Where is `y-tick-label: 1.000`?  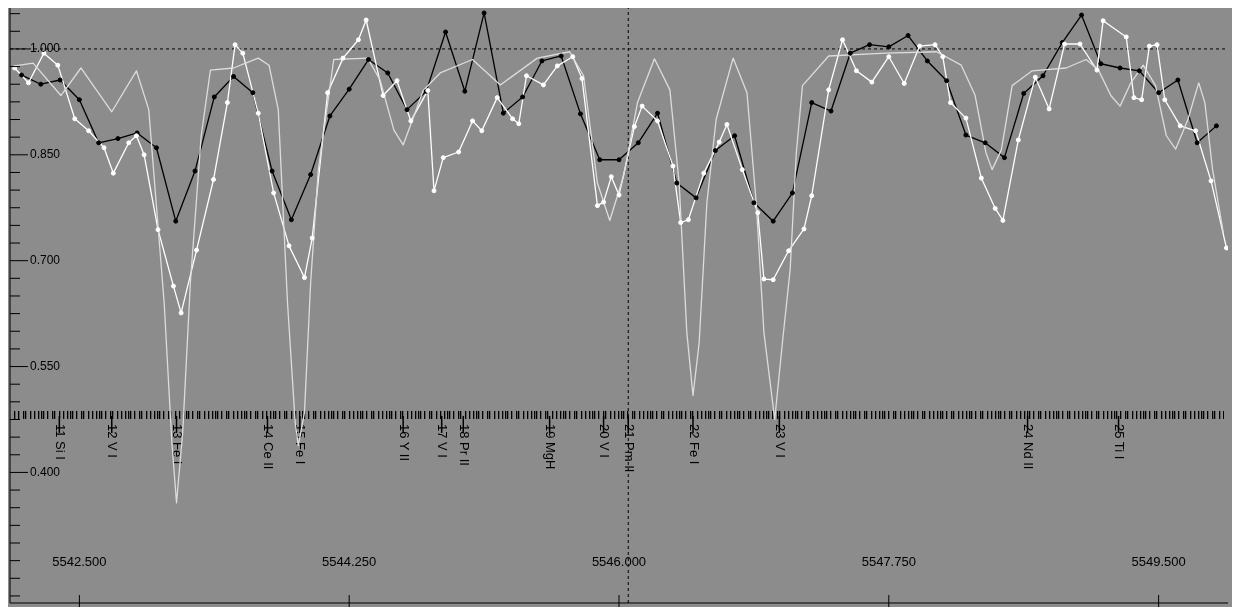
y-tick-label: 1.000 is located at coordinates (45, 48).